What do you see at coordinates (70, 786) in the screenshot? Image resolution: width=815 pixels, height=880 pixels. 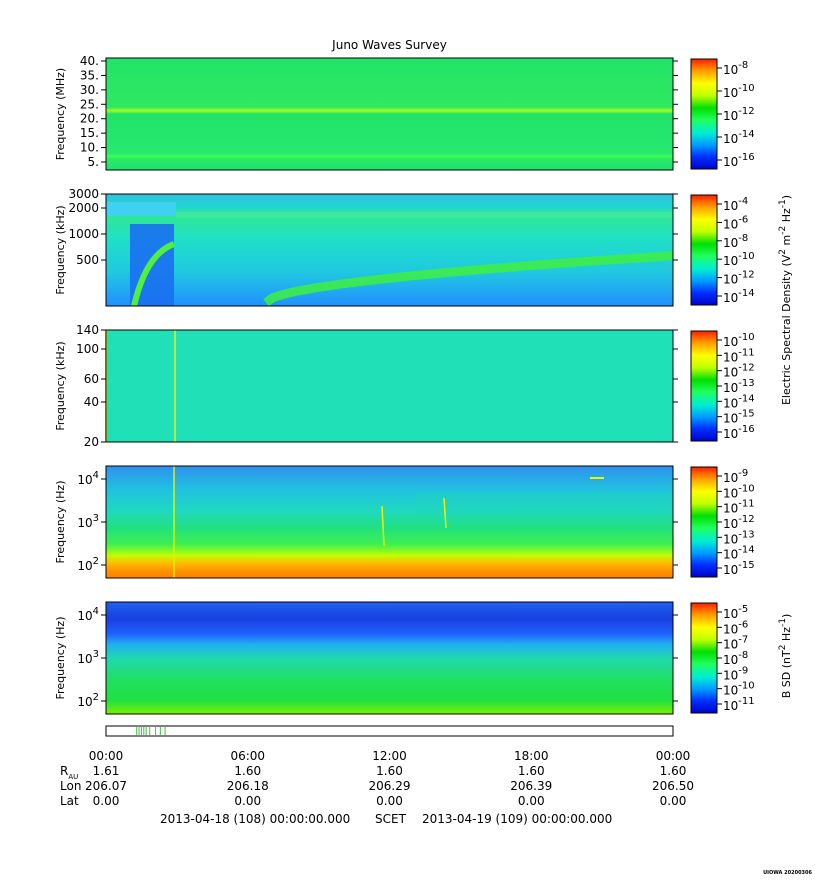 I see `ephemeris-label: Lon` at bounding box center [70, 786].